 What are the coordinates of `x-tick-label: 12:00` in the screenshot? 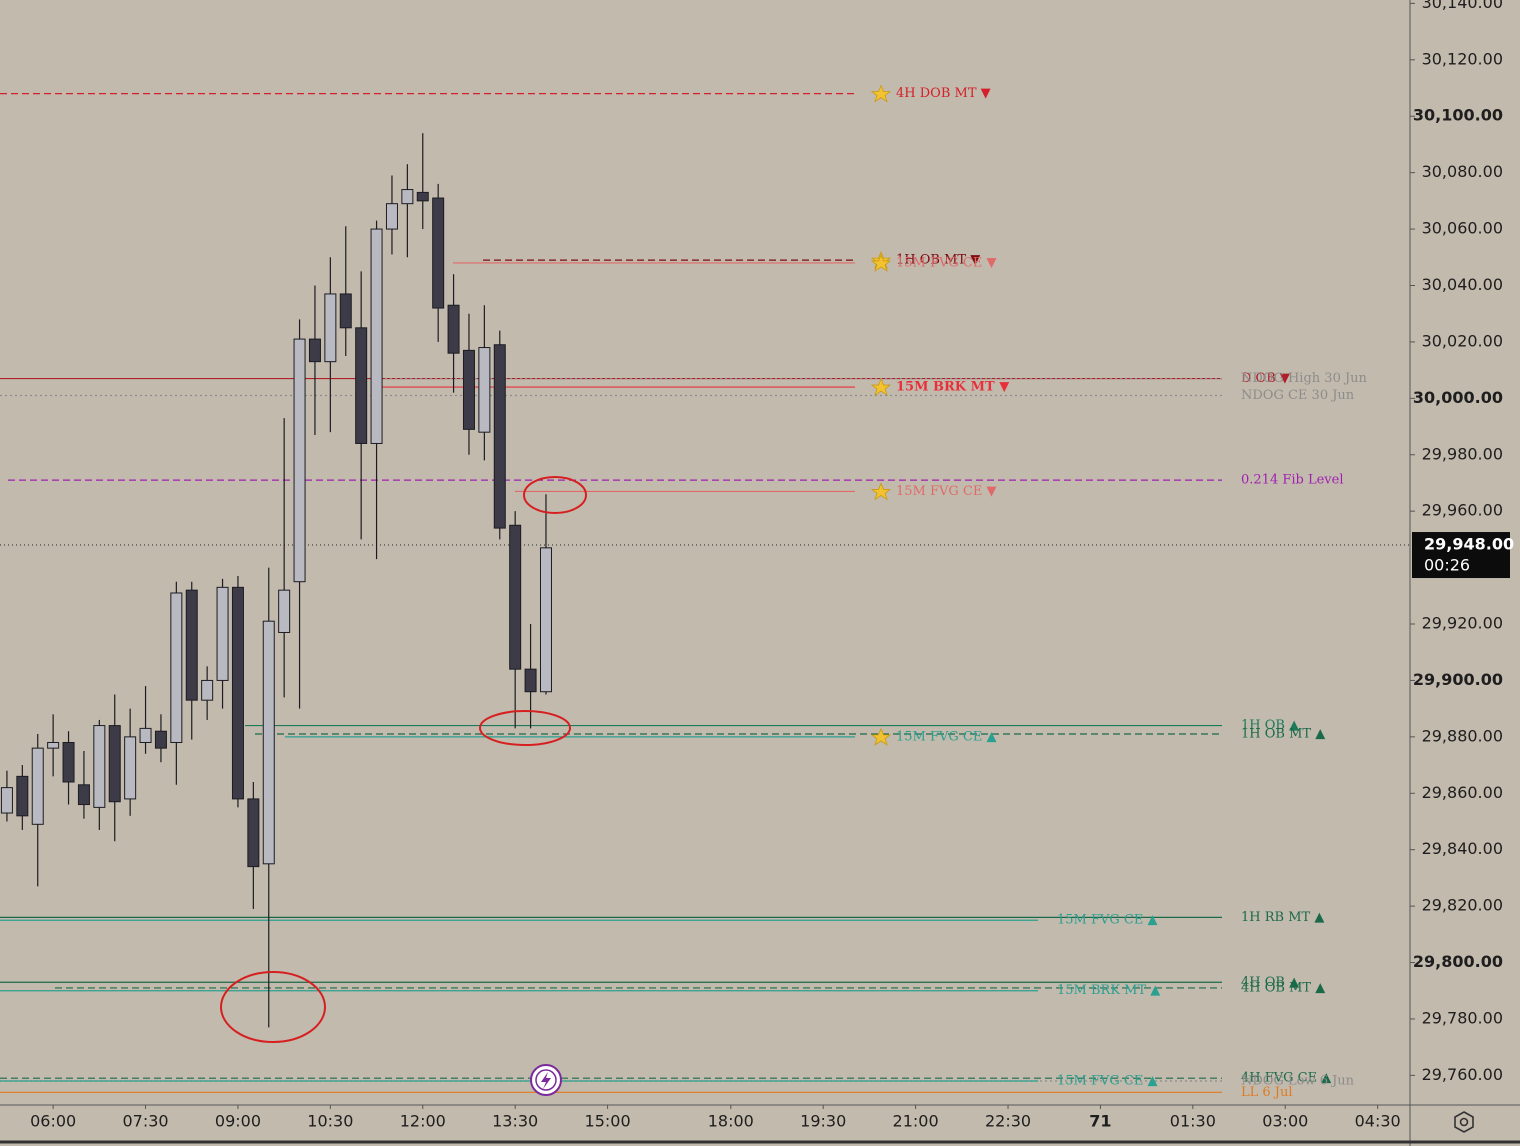 It's located at (423, 1121).